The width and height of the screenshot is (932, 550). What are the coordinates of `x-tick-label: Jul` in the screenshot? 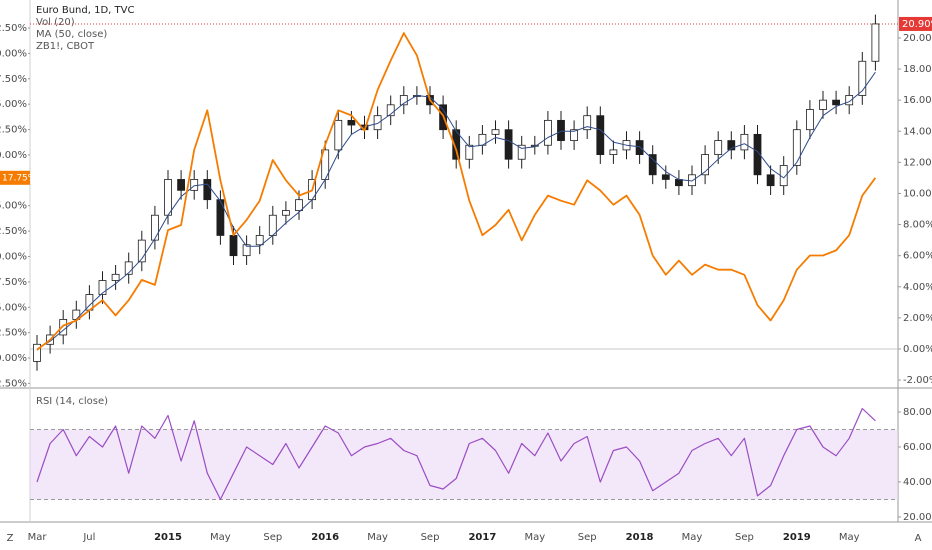 It's located at (88, 537).